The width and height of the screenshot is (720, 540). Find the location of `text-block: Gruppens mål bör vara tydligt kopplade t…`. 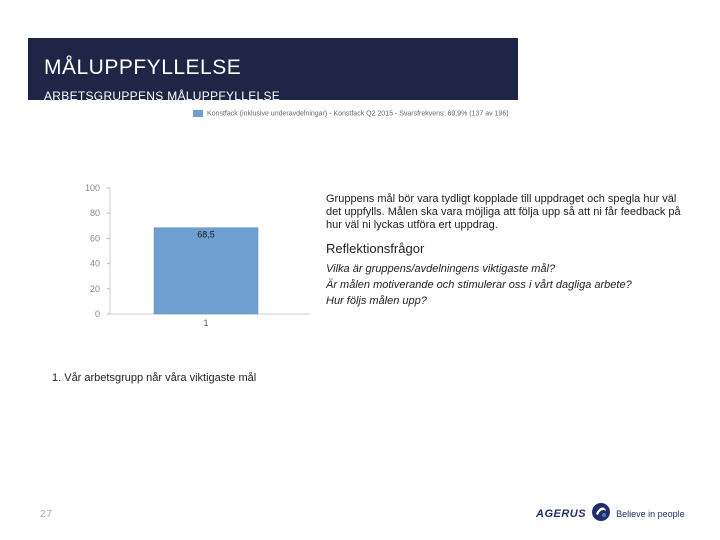

text-block: Gruppens mål bör vara tydligt kopplade t… is located at coordinates (506, 251).